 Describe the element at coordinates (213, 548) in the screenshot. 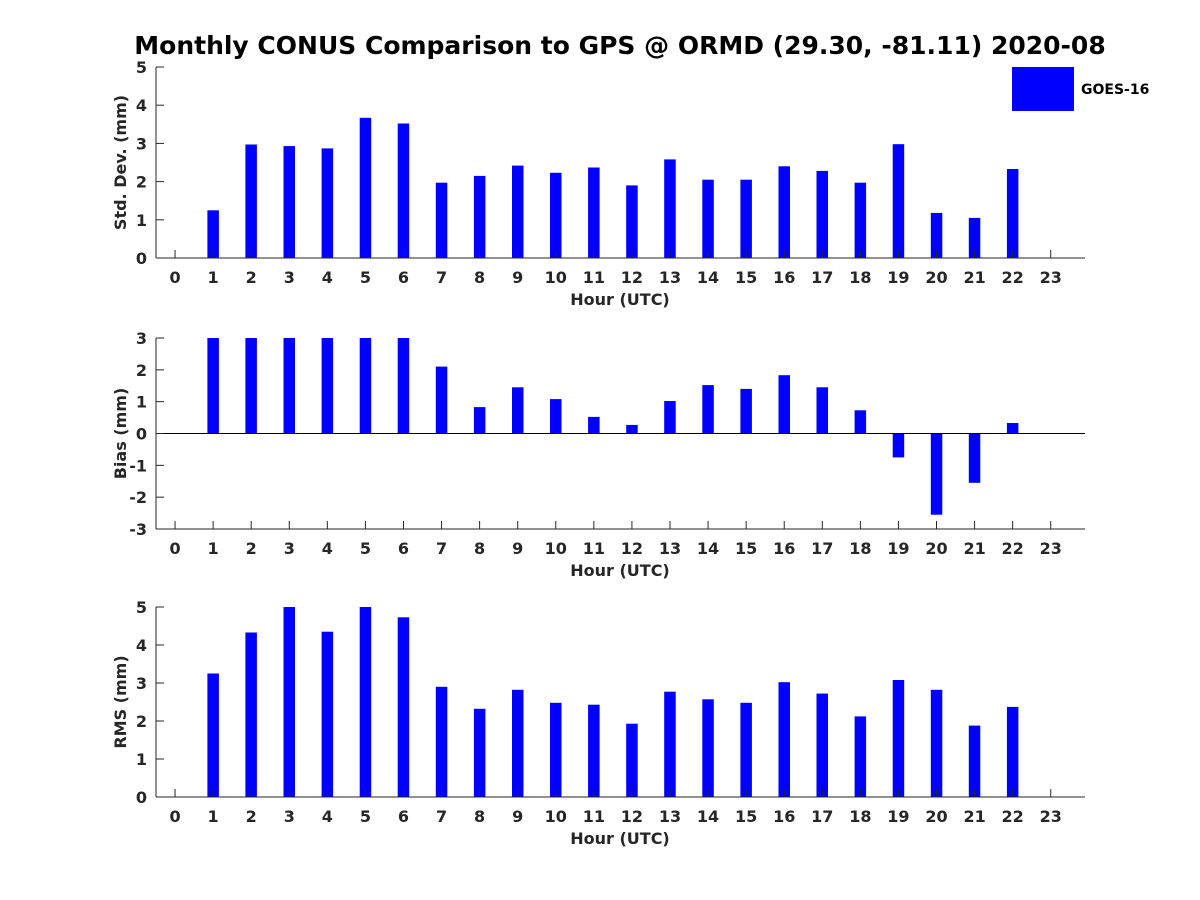

I see `x-tick-label: 1` at that location.